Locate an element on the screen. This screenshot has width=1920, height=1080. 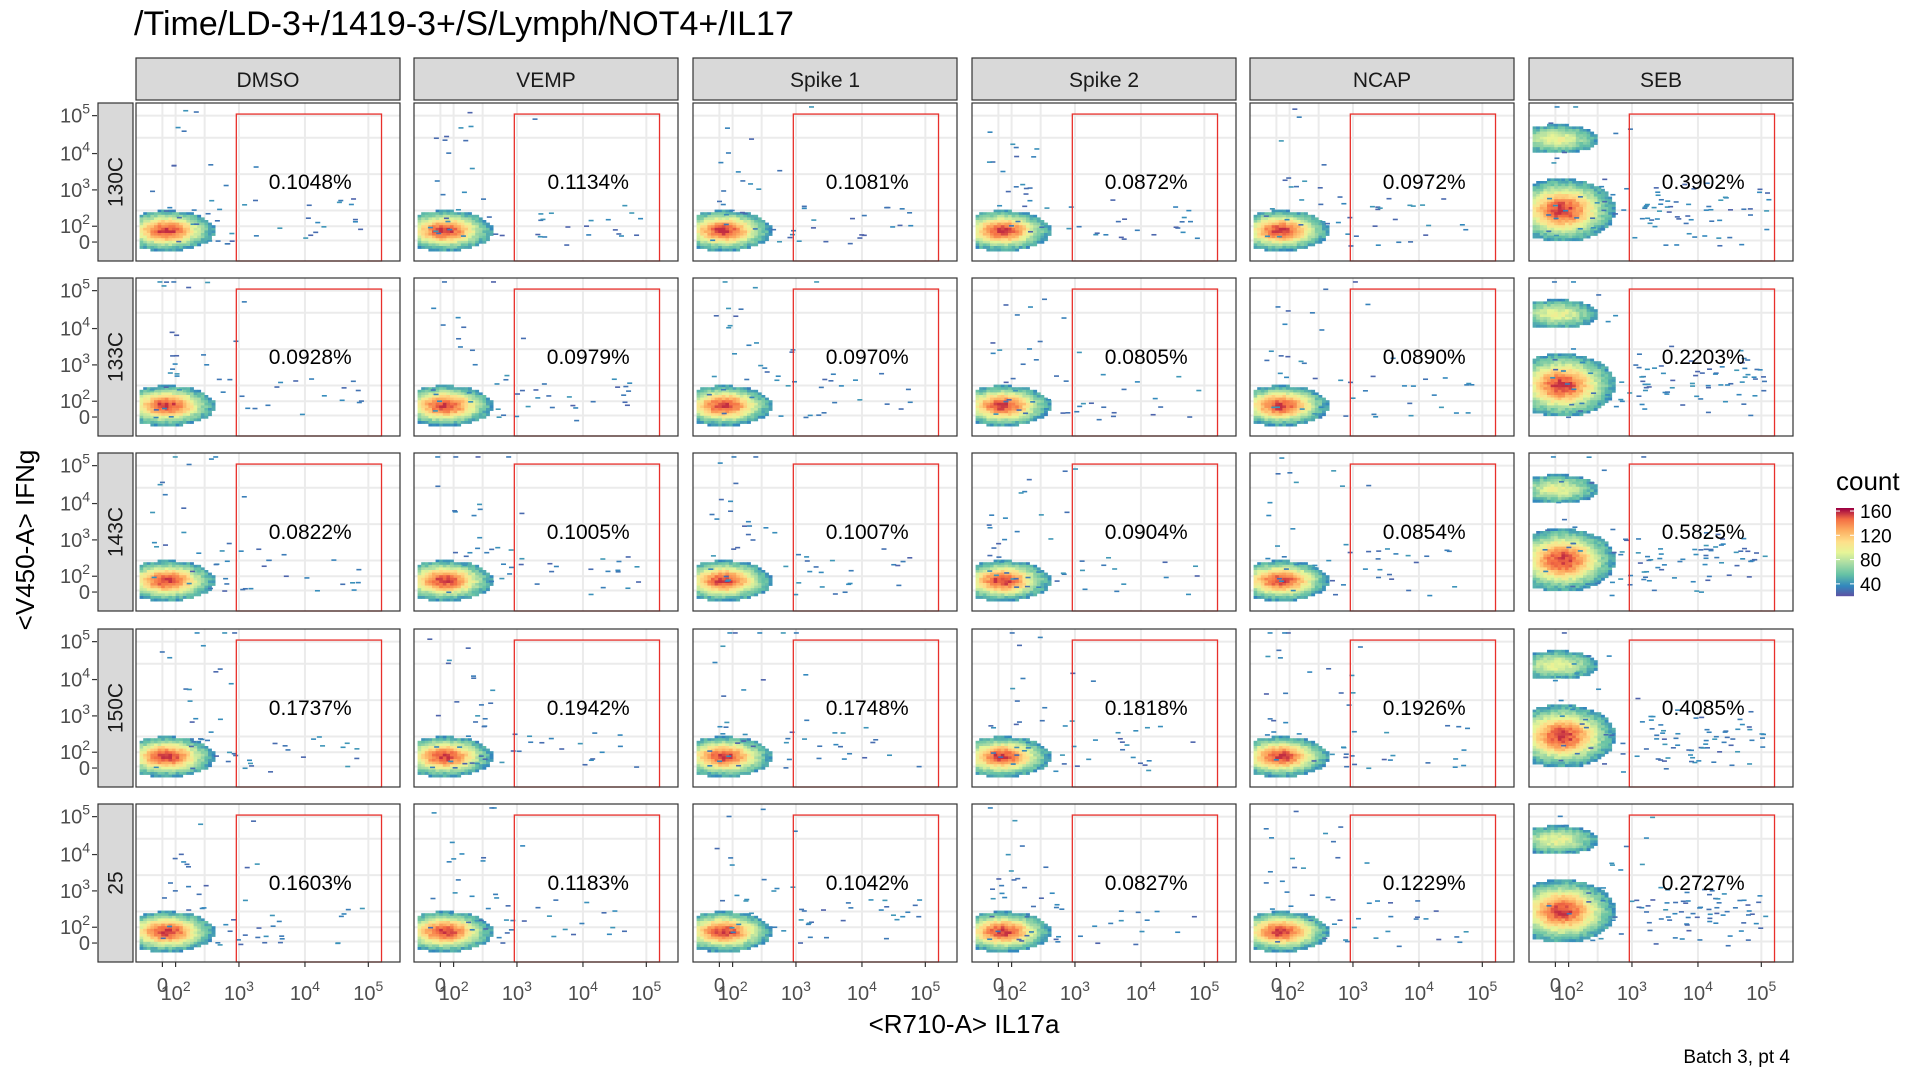
strip-dmso: DMSO is located at coordinates (268, 79).